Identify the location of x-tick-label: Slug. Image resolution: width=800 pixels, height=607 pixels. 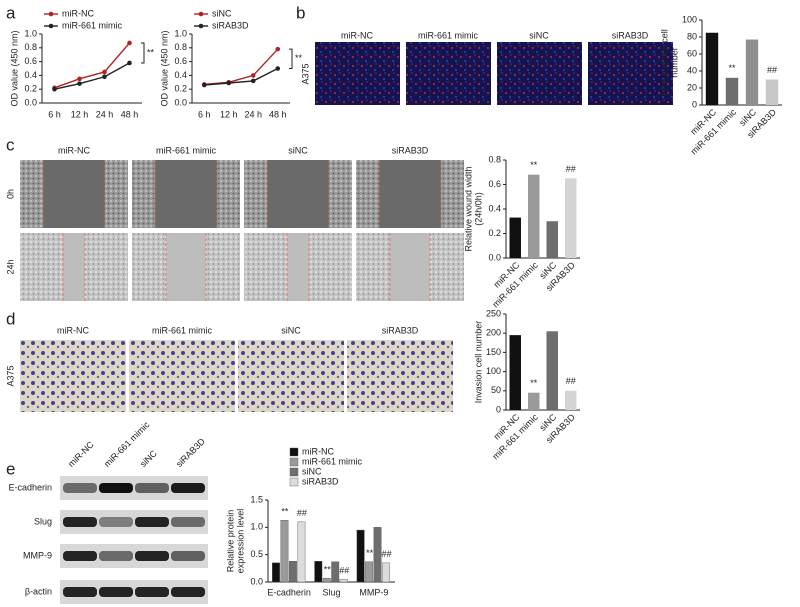
(331, 592).